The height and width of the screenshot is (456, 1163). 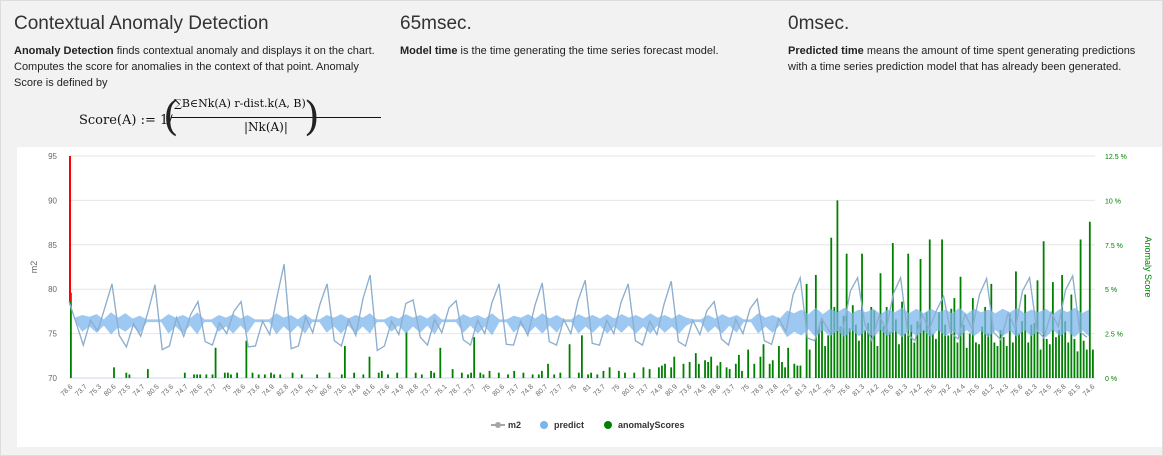 I want to click on x-tick-label: 74.9, so click(x=398, y=390).